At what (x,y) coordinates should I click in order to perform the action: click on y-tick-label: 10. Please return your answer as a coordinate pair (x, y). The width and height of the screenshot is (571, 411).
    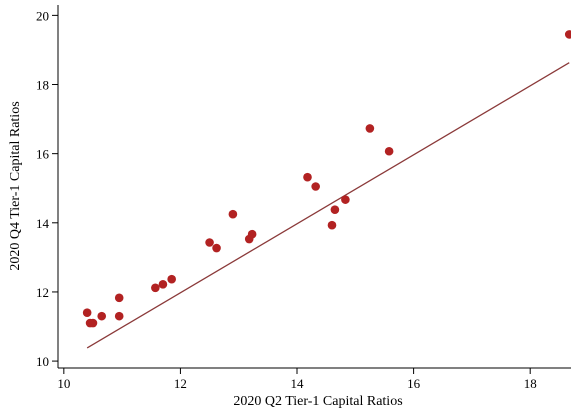
    Looking at the image, I should click on (42, 361).